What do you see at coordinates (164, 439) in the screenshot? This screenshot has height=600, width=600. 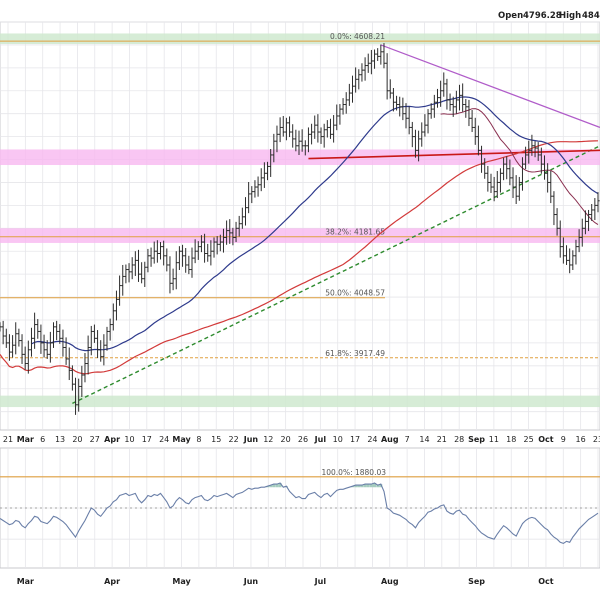 I see `x-tick-label: 24` at bounding box center [164, 439].